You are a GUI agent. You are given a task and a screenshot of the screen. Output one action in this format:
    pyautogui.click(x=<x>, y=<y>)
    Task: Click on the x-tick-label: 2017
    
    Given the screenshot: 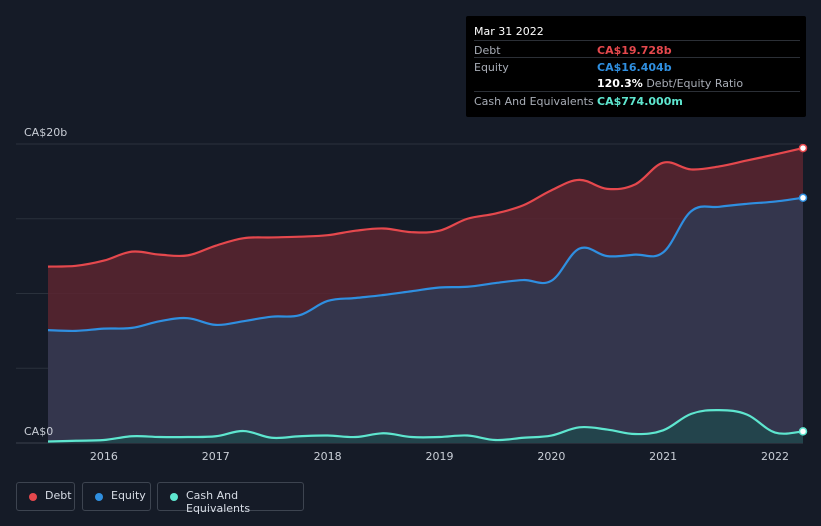 What is the action you would take?
    pyautogui.click(x=216, y=456)
    